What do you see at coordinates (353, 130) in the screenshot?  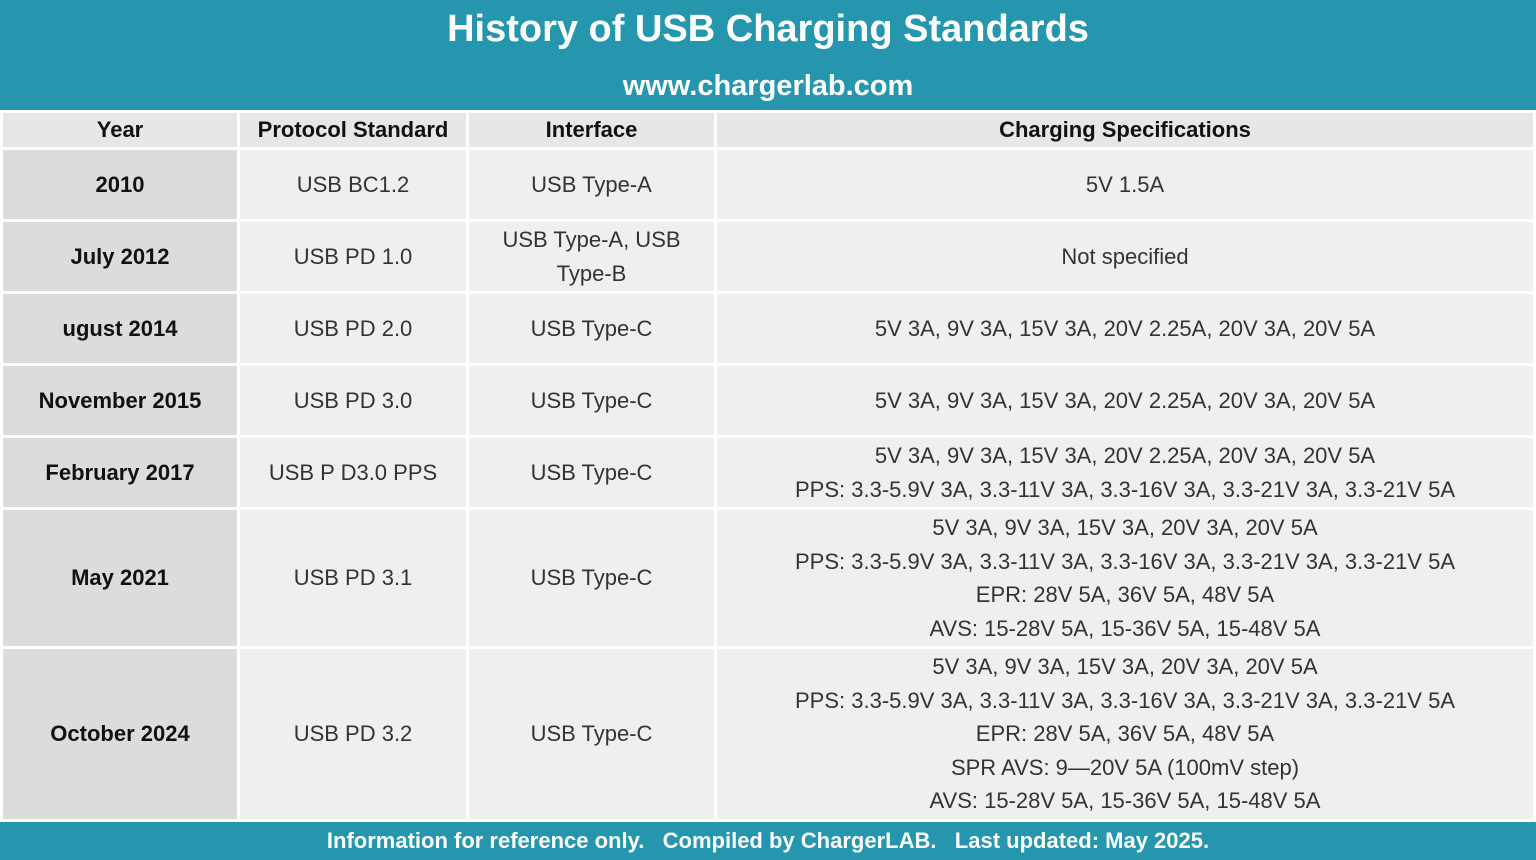 I see `column-header-protocol: Protocol Standard` at bounding box center [353, 130].